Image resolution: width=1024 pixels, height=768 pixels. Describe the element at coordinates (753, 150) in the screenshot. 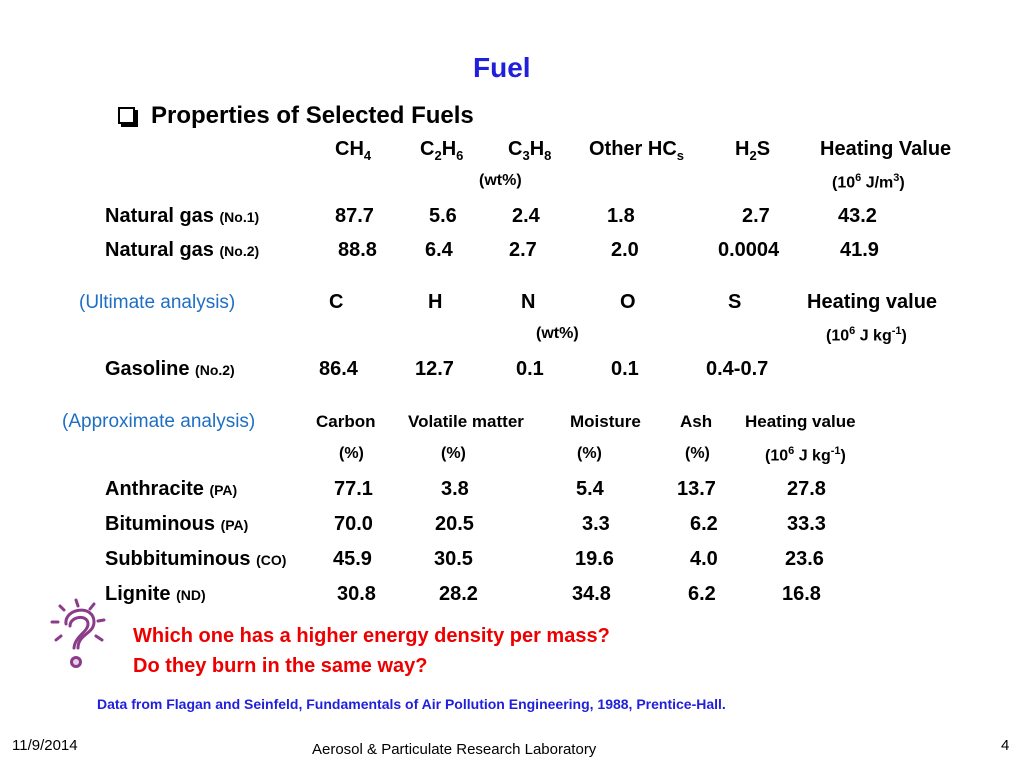

I see `header-h2s: H2S` at that location.